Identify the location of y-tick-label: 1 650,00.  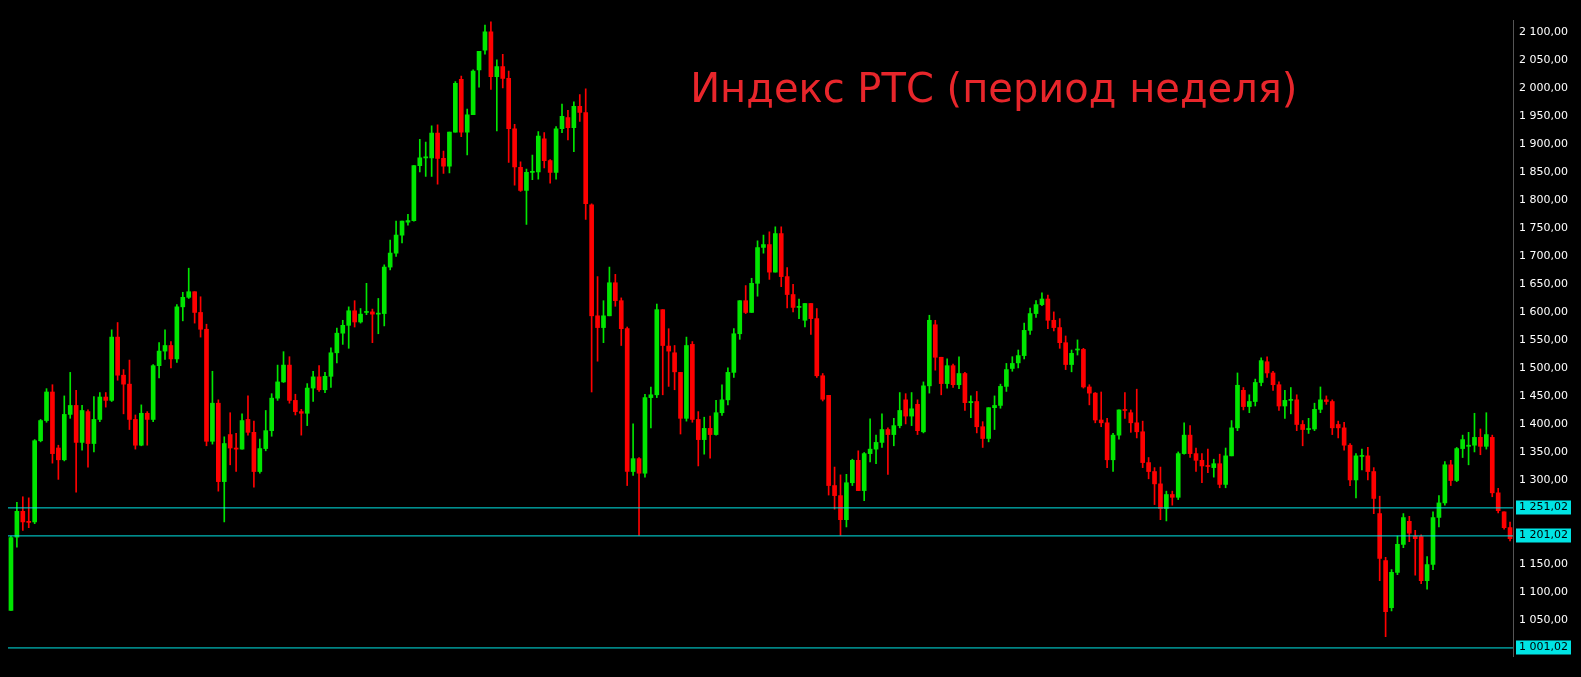
(1543, 283).